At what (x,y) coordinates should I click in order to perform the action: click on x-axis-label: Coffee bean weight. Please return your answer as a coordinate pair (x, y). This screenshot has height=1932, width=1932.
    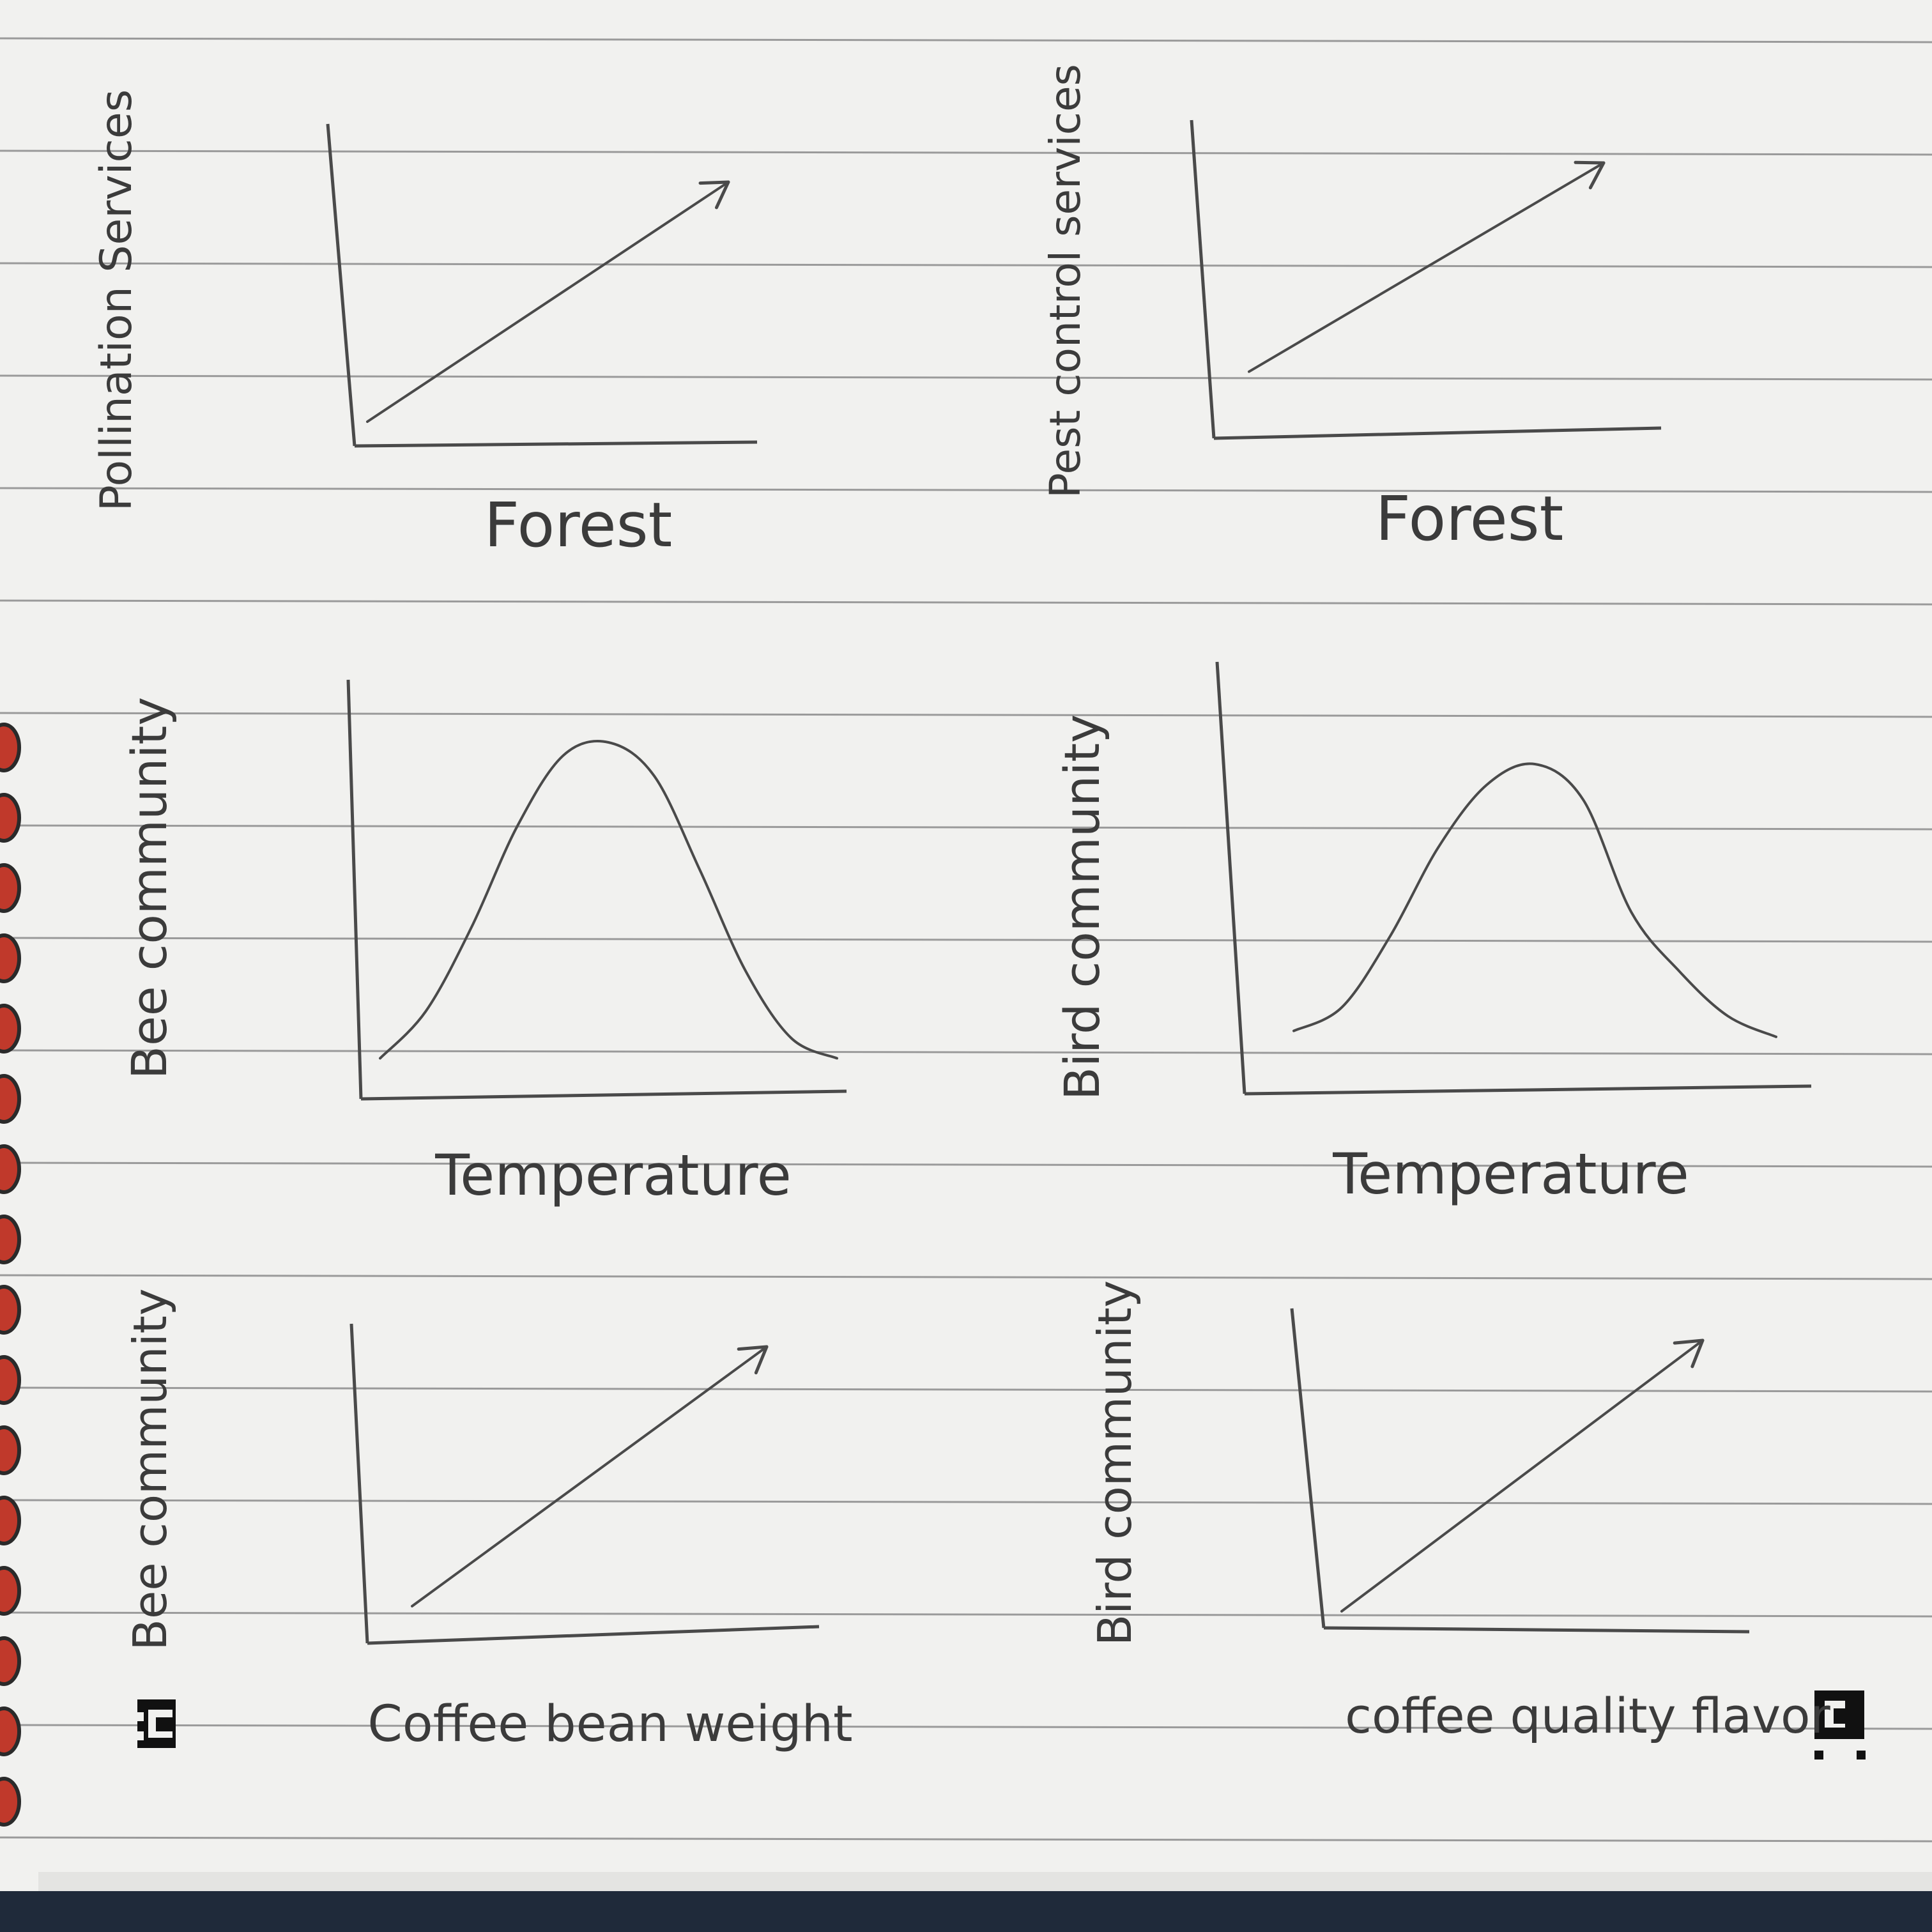
    Looking at the image, I should click on (609, 1724).